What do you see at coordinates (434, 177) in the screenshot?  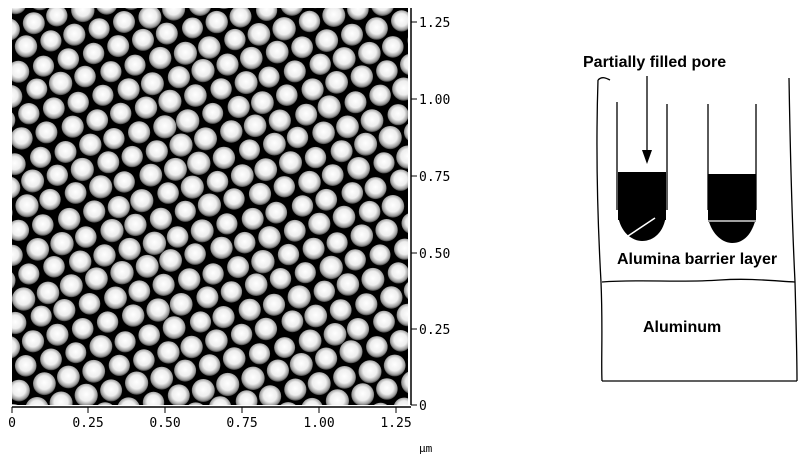 I see `y-tick-label: 0.75` at bounding box center [434, 177].